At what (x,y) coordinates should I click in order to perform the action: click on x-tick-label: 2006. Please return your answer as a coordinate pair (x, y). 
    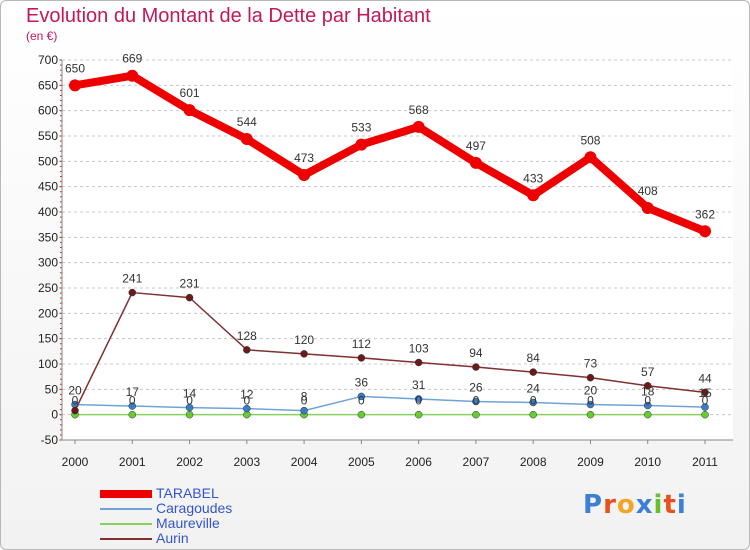
    Looking at the image, I should click on (418, 462).